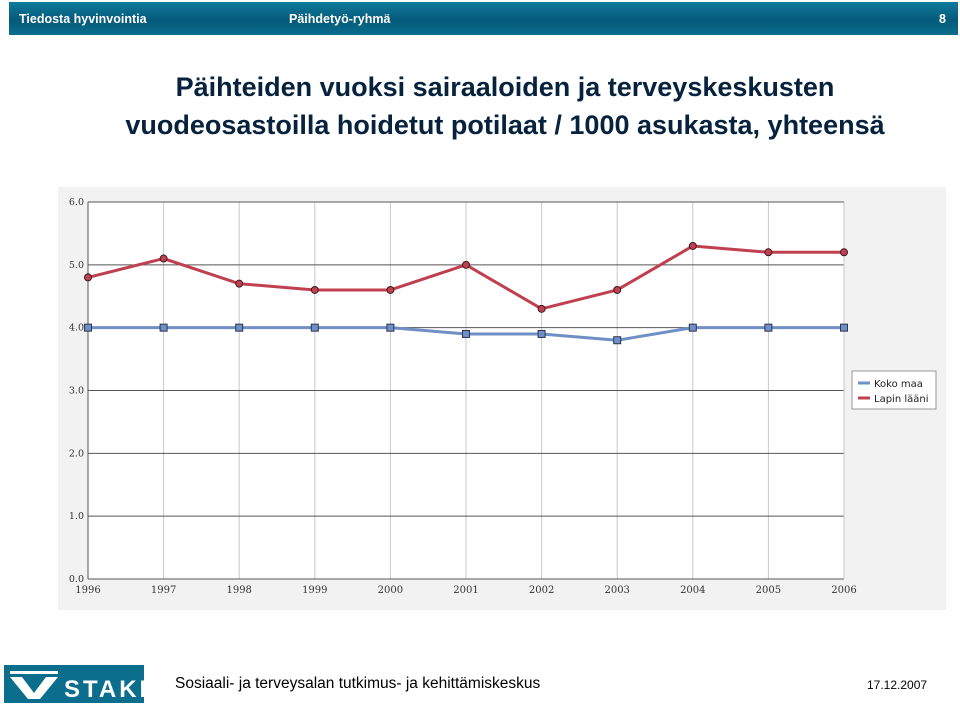 This screenshot has width=960, height=708. I want to click on x-tick-label: 1997, so click(163, 590).